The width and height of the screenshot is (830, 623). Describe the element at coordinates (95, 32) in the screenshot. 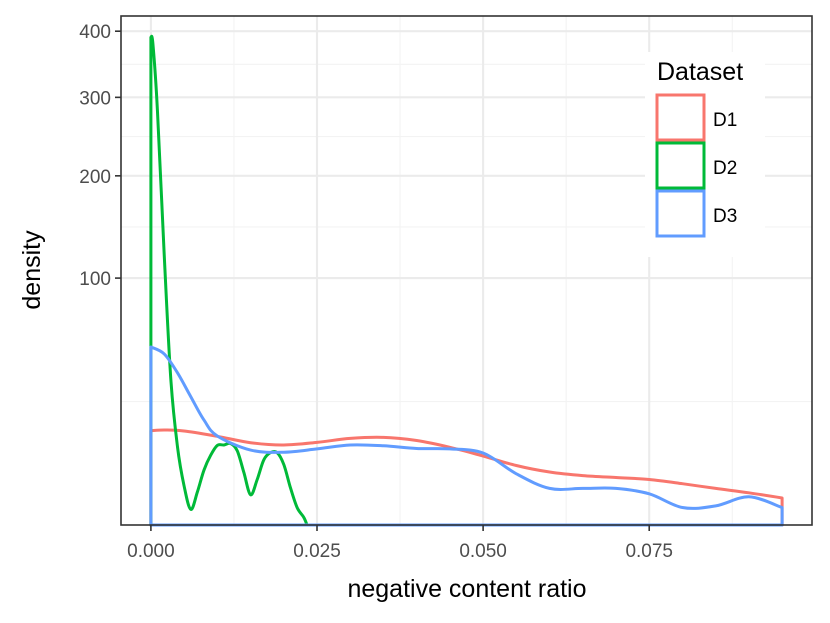

I see `y-tick-label: 400` at that location.